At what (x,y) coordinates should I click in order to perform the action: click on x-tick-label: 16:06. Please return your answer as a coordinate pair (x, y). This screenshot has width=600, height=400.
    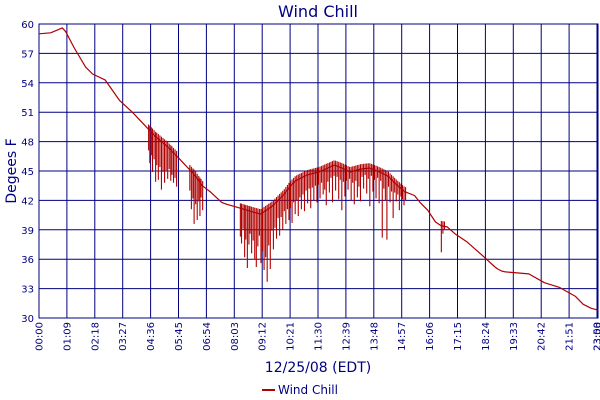
    Looking at the image, I should click on (430, 336).